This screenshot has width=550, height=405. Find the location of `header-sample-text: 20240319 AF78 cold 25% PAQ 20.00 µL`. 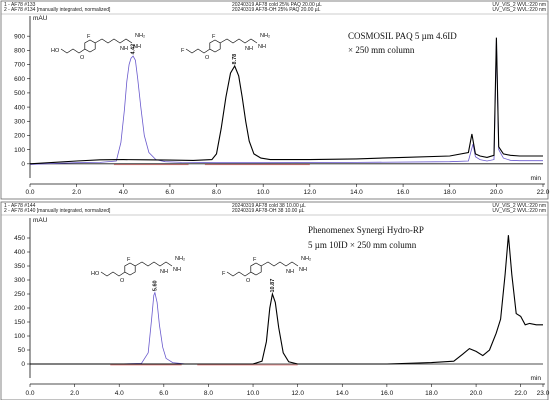

header-sample-text: 20240319 AF78 cold 25% PAQ 20.00 µL is located at coordinates (277, 5).